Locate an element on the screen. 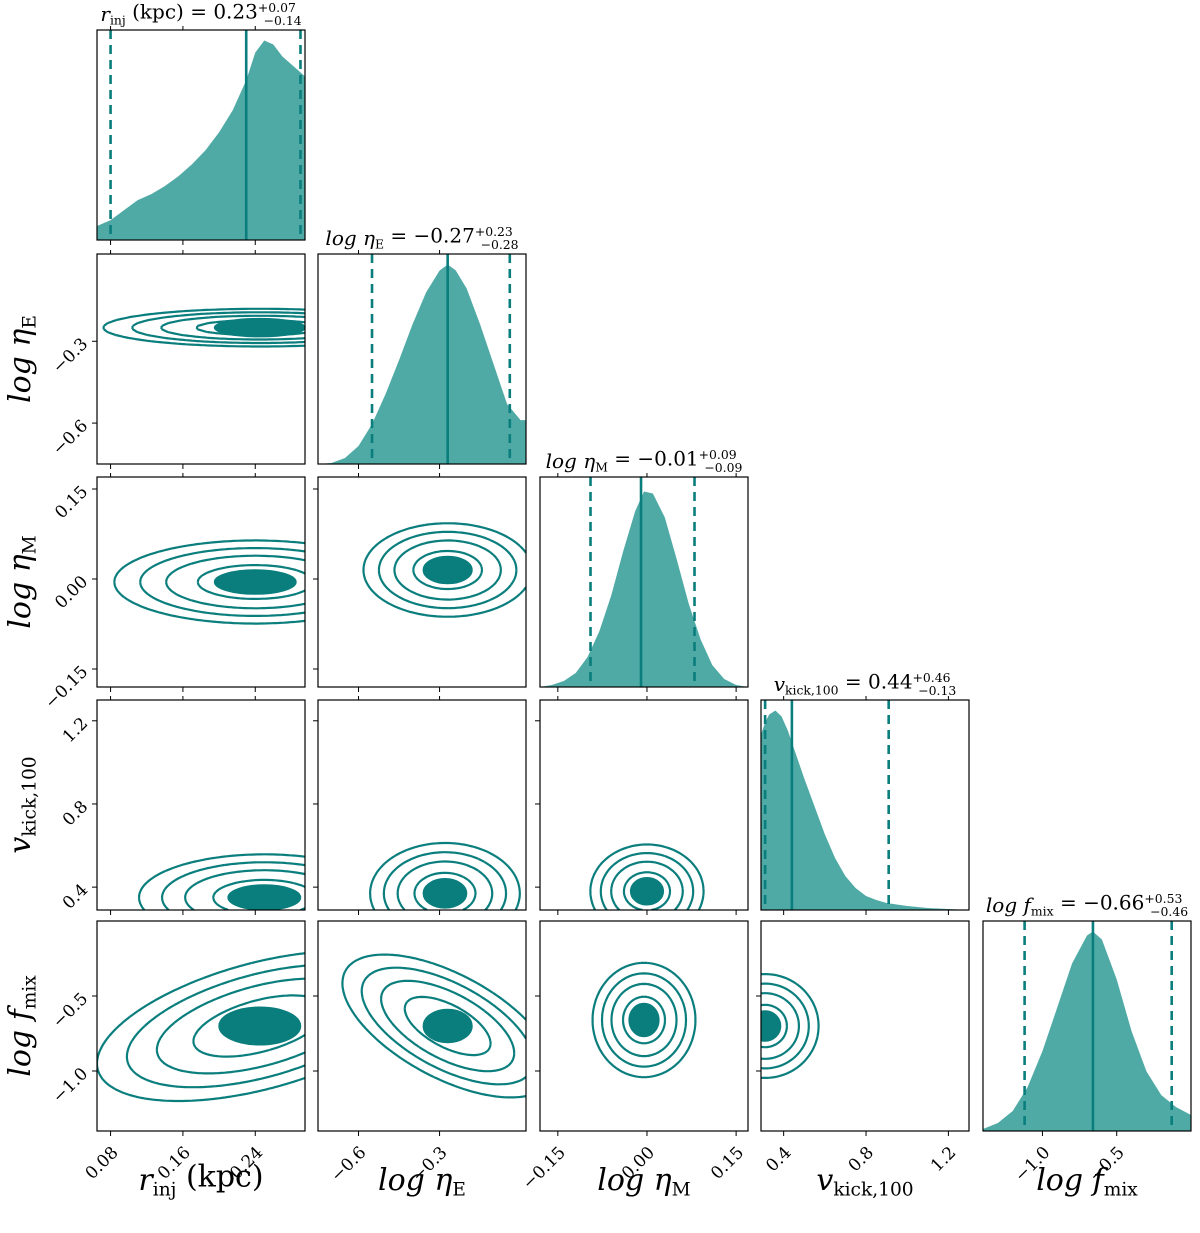 The height and width of the screenshot is (1233, 1200). y-tick-label-vkick: 1.2 is located at coordinates (75, 730).